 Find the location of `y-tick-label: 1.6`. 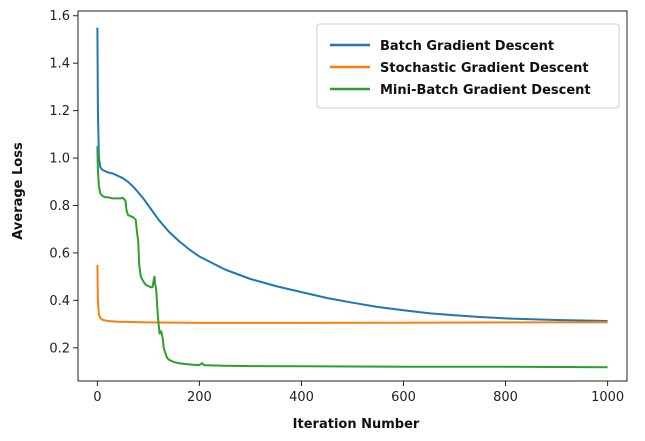

y-tick-label: 1.6 is located at coordinates (59, 16).